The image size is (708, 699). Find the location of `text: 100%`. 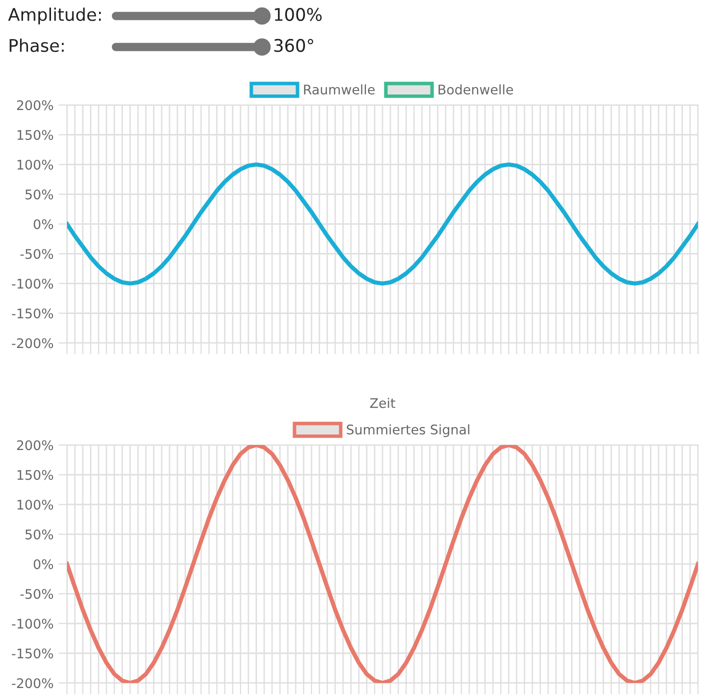

text: 100% is located at coordinates (298, 15).